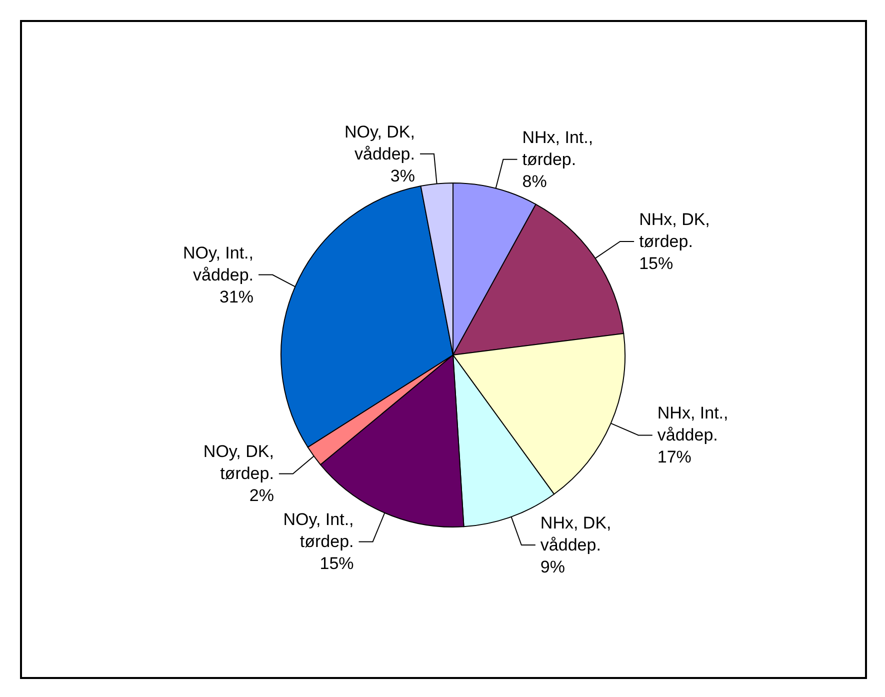 Image resolution: width=885 pixels, height=697 pixels. Describe the element at coordinates (236, 296) in the screenshot. I see `data-label: 31%` at that location.